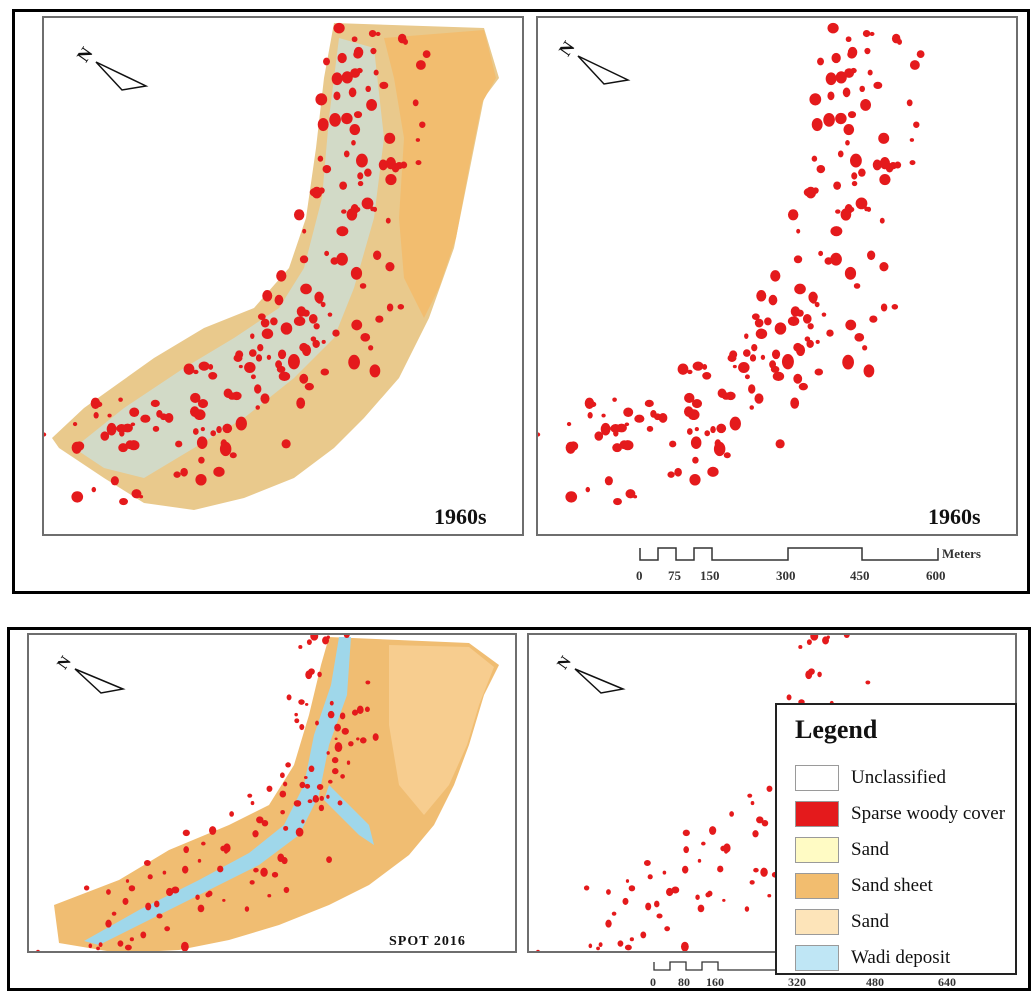  What do you see at coordinates (820, 567) in the screenshot?
I see `scale-bar-top: Meters 0 75 150 300 450 600` at bounding box center [820, 567].